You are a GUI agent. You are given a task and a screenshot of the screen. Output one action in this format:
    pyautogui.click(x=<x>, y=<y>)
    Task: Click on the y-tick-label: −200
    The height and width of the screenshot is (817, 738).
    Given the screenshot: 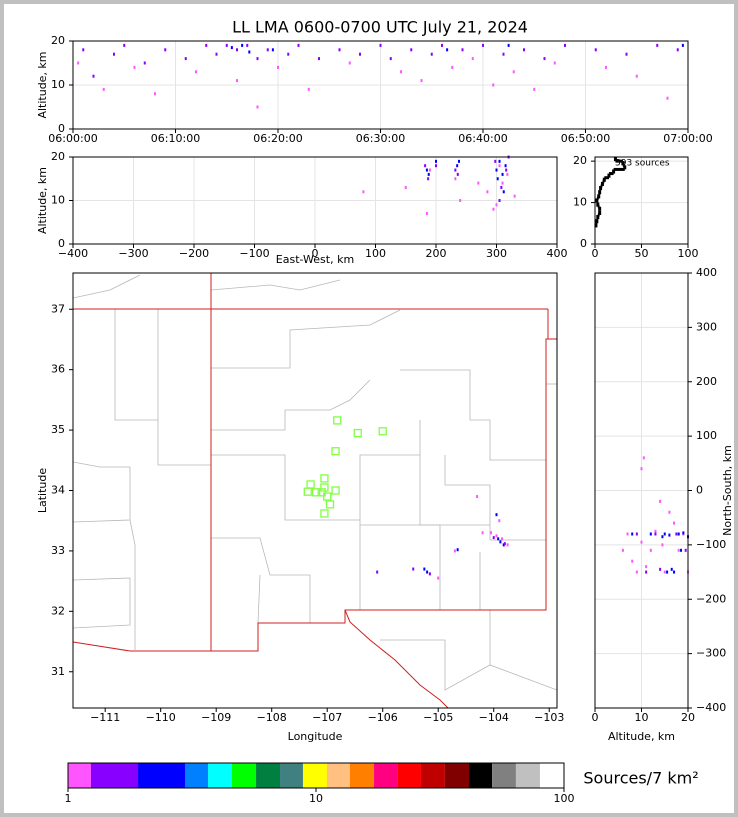 What is the action you would take?
    pyautogui.click(x=711, y=598)
    